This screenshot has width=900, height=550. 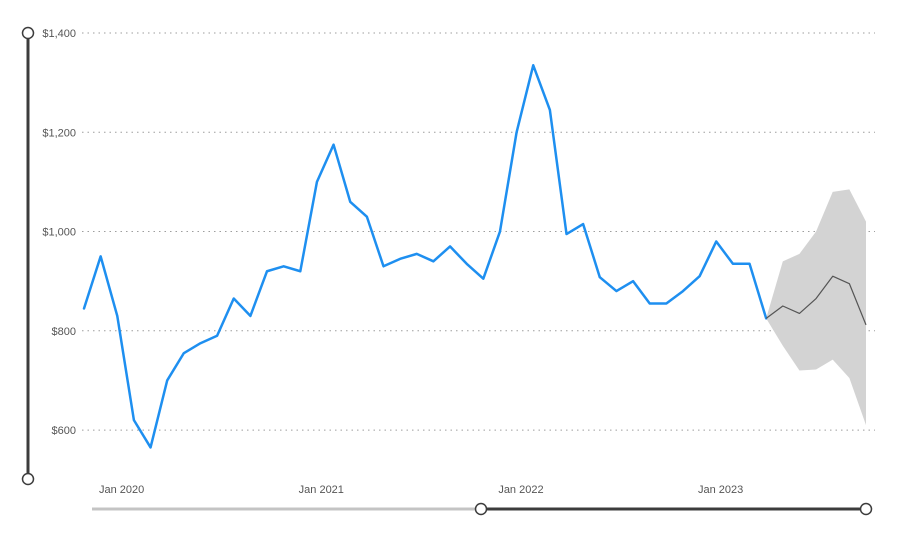 What do you see at coordinates (720, 490) in the screenshot?
I see `x-tick-label: Jan 2023` at bounding box center [720, 490].